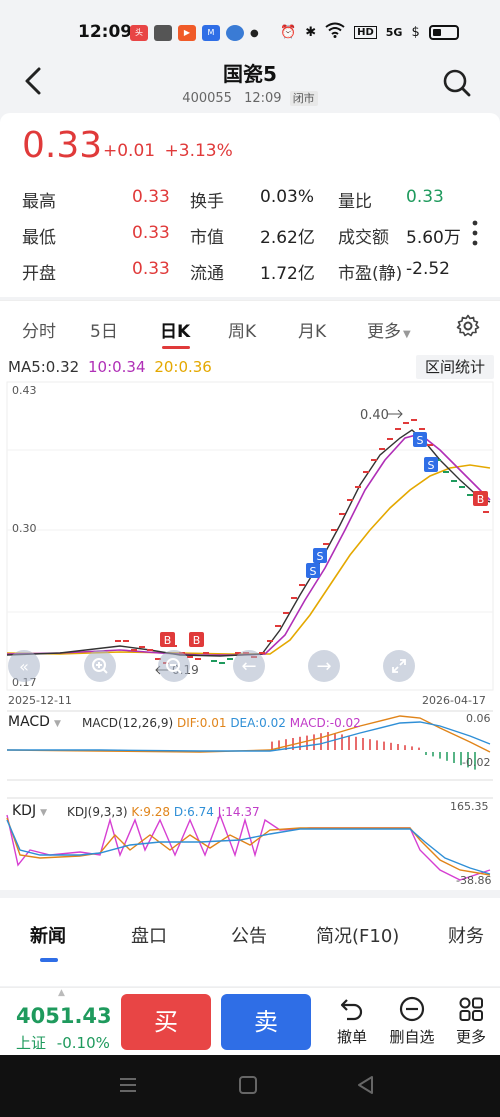  I want to click on search-button, so click(457, 83).